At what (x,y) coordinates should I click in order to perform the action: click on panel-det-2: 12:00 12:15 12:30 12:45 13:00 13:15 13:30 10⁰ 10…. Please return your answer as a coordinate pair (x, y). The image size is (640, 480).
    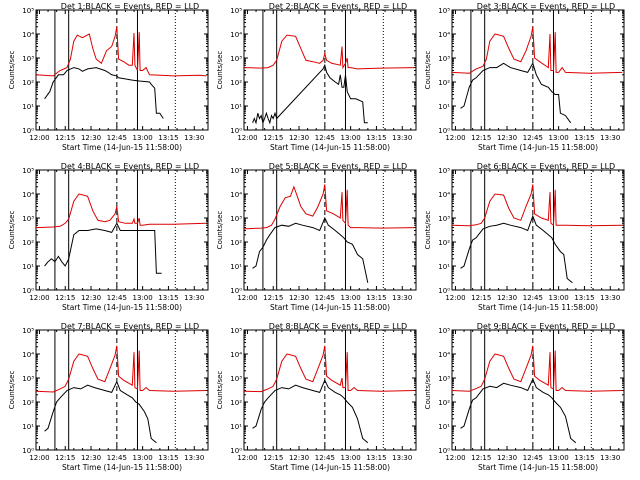
    Looking at the image, I should click on (316, 77).